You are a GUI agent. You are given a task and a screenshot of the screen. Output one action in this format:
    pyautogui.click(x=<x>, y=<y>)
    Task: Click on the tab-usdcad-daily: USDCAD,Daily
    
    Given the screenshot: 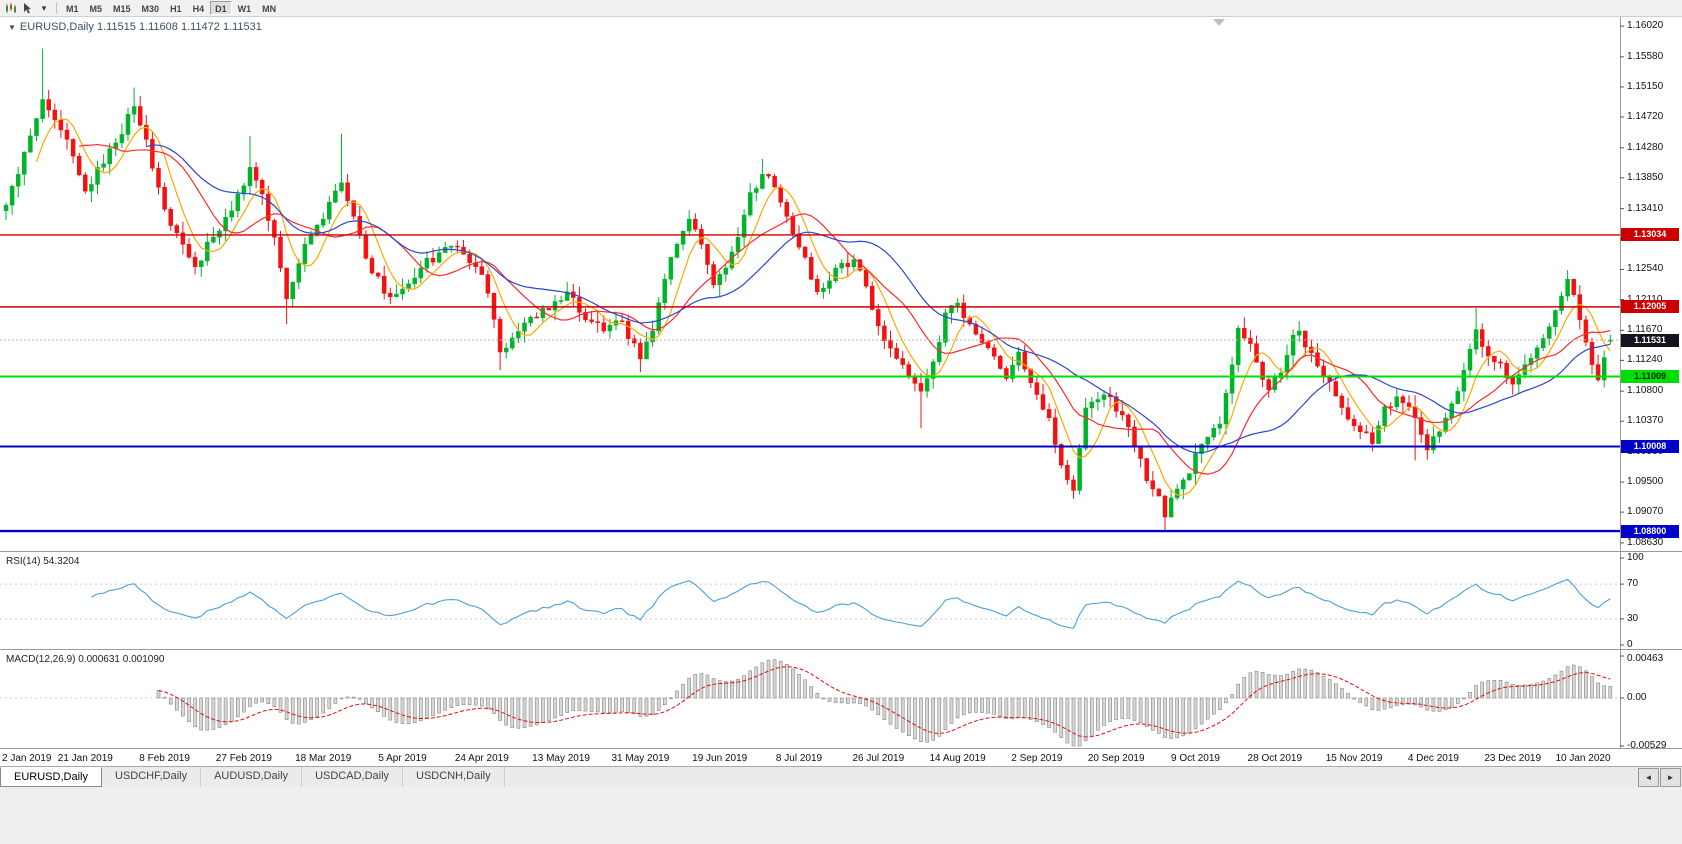 What is the action you would take?
    pyautogui.click(x=353, y=777)
    